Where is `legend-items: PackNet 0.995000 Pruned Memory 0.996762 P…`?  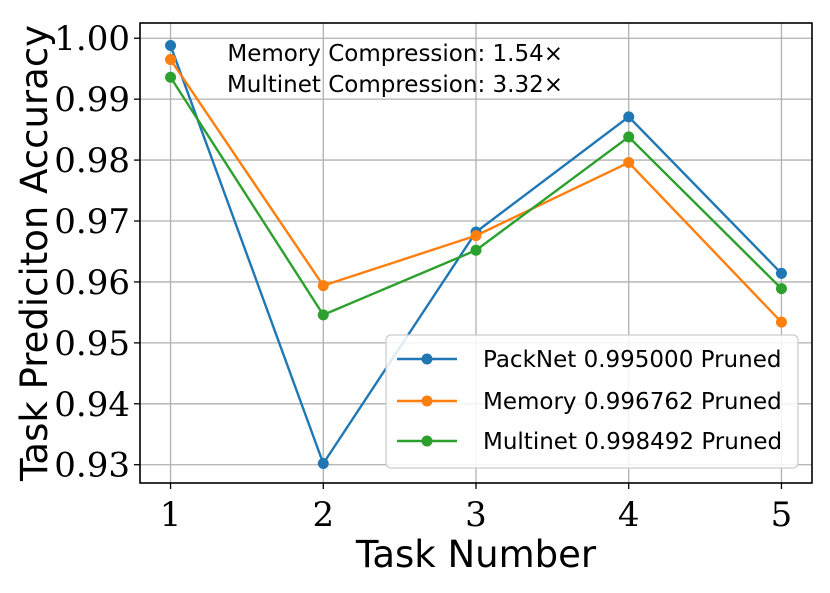 legend-items: PackNet 0.995000 Pruned Memory 0.996762 P… is located at coordinates (589, 401).